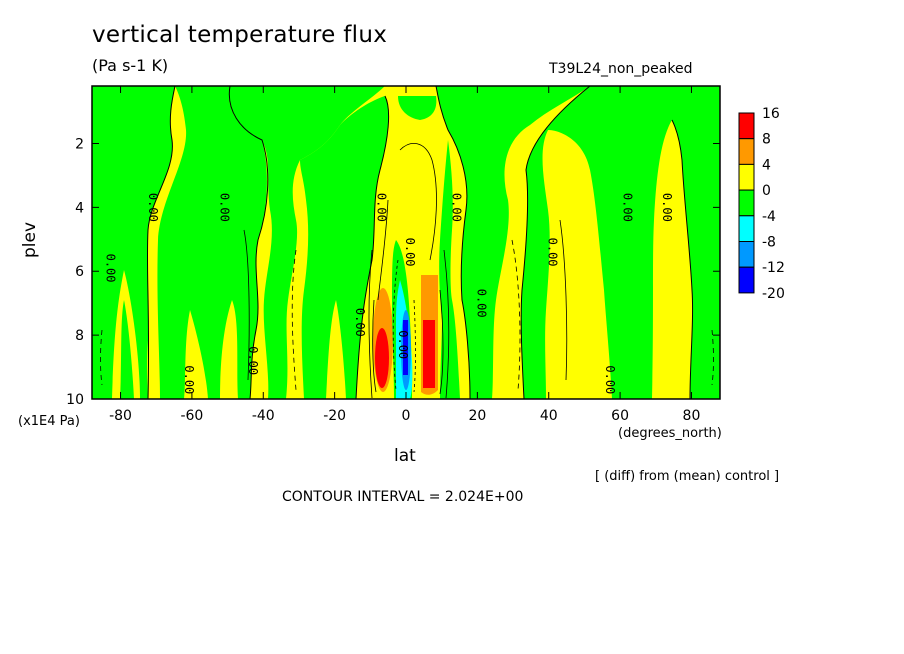  What do you see at coordinates (263, 416) in the screenshot?
I see `x-tick-label: -40` at bounding box center [263, 416].